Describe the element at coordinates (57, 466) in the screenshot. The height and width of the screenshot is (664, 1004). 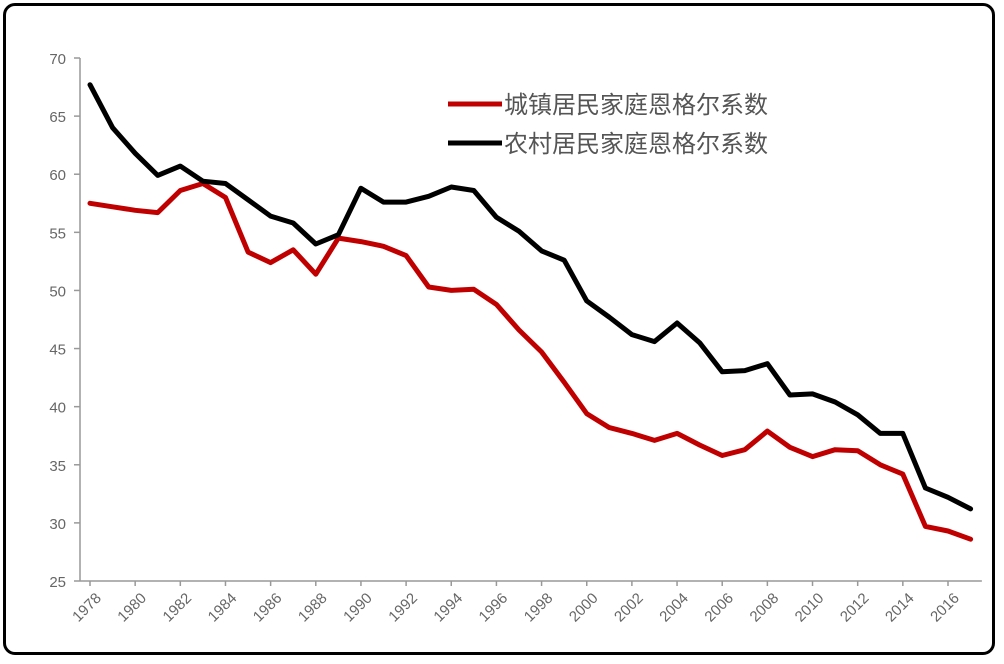
I see `y-tick-label: 35` at that location.